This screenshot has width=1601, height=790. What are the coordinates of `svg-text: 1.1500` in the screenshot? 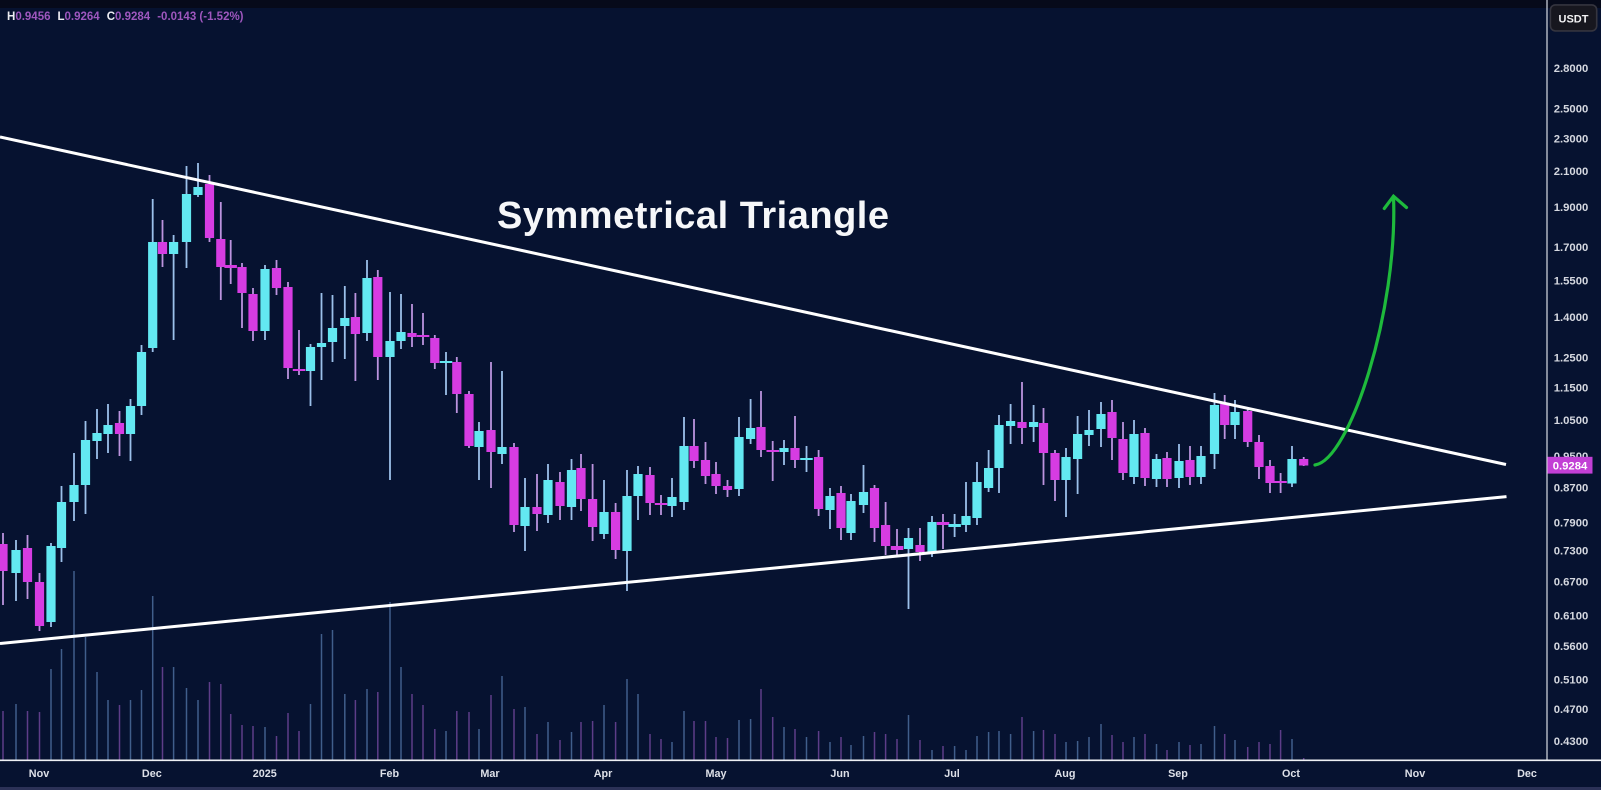 It's located at (1571, 389).